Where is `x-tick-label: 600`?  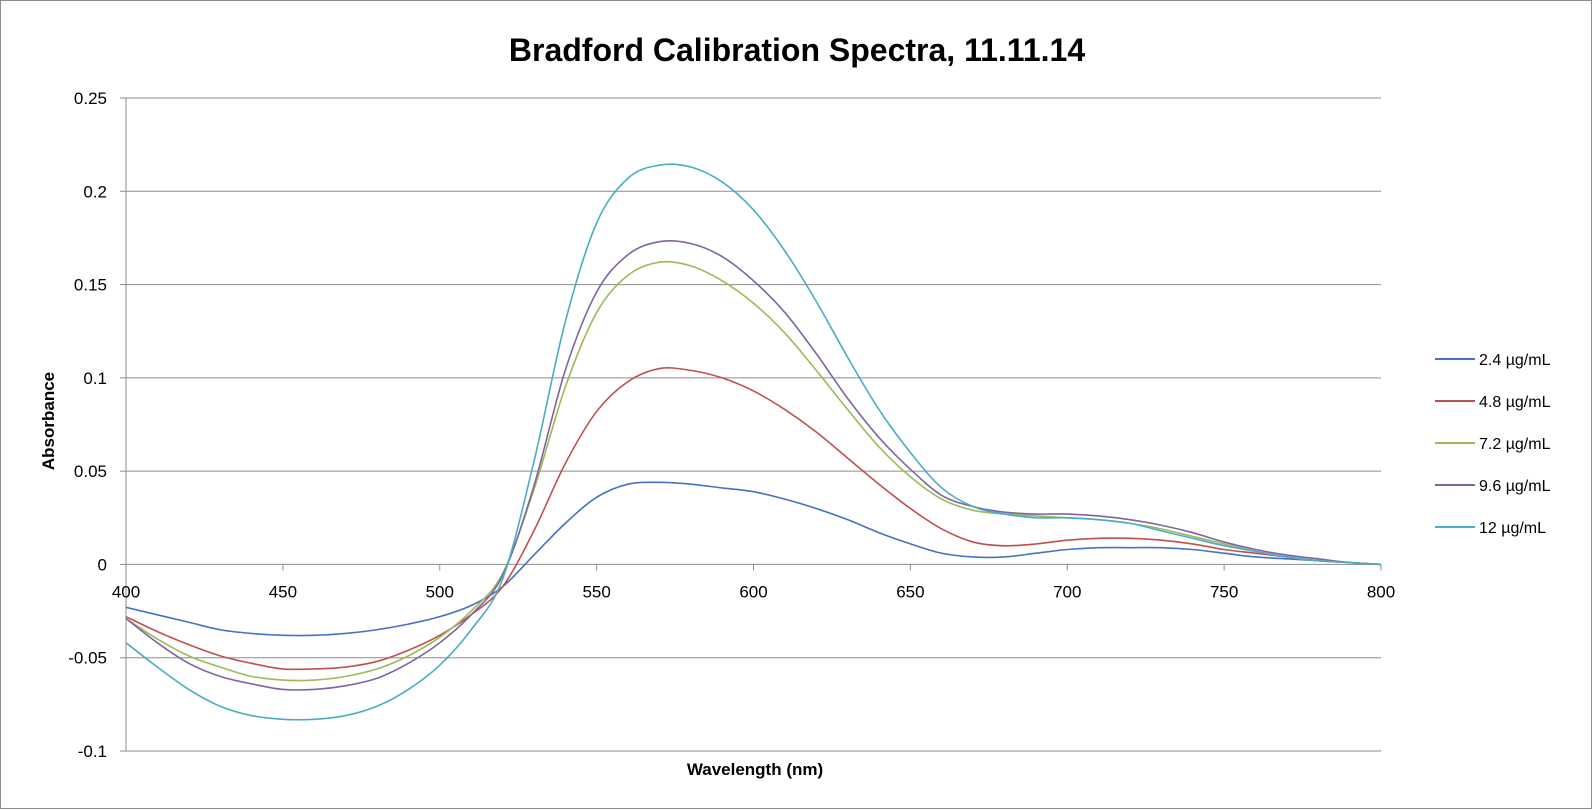
x-tick-label: 600 is located at coordinates (753, 591).